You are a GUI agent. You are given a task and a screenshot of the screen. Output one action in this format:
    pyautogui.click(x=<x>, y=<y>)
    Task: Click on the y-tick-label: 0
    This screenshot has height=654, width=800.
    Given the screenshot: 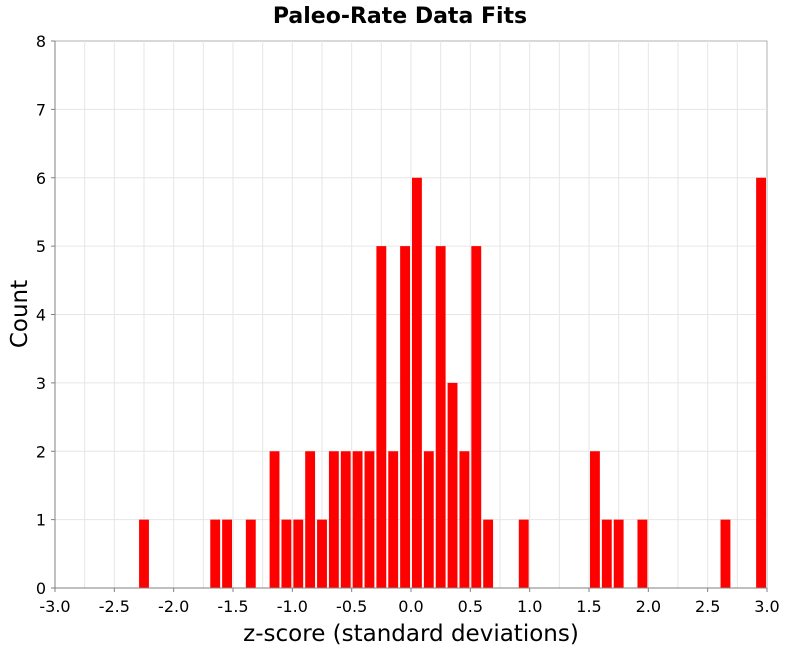 What is the action you would take?
    pyautogui.click(x=41, y=588)
    